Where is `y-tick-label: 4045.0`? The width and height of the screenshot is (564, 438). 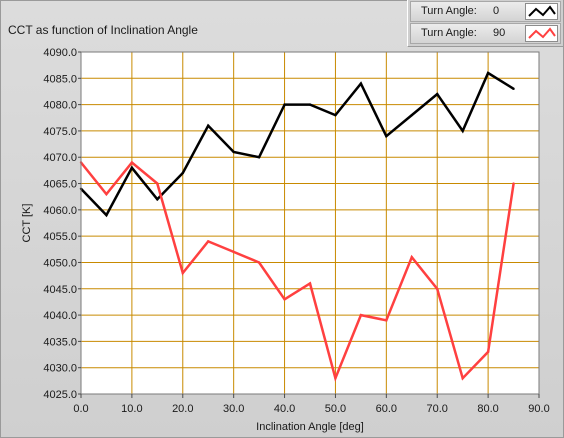 y-tick-label: 4045.0 is located at coordinates (60, 290).